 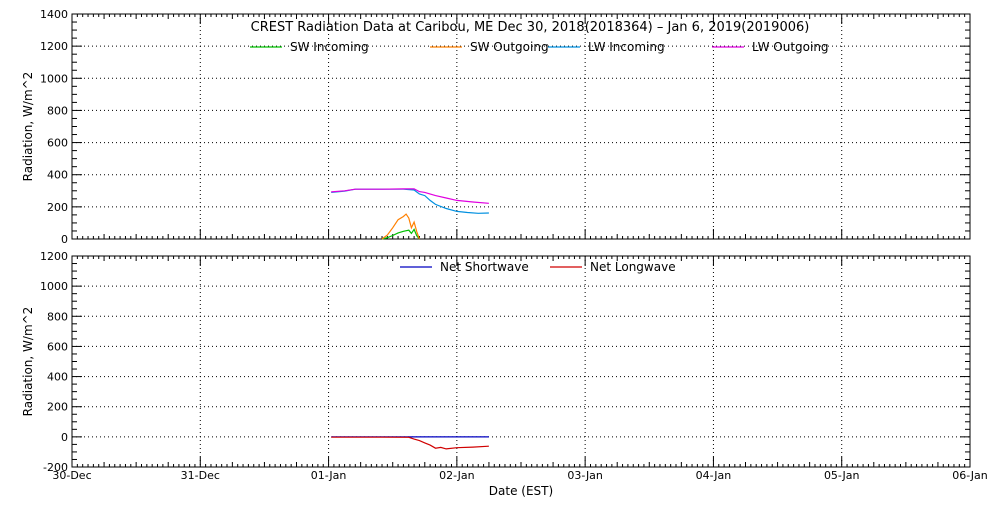 I want to click on bottom-series, so click(x=410, y=443).